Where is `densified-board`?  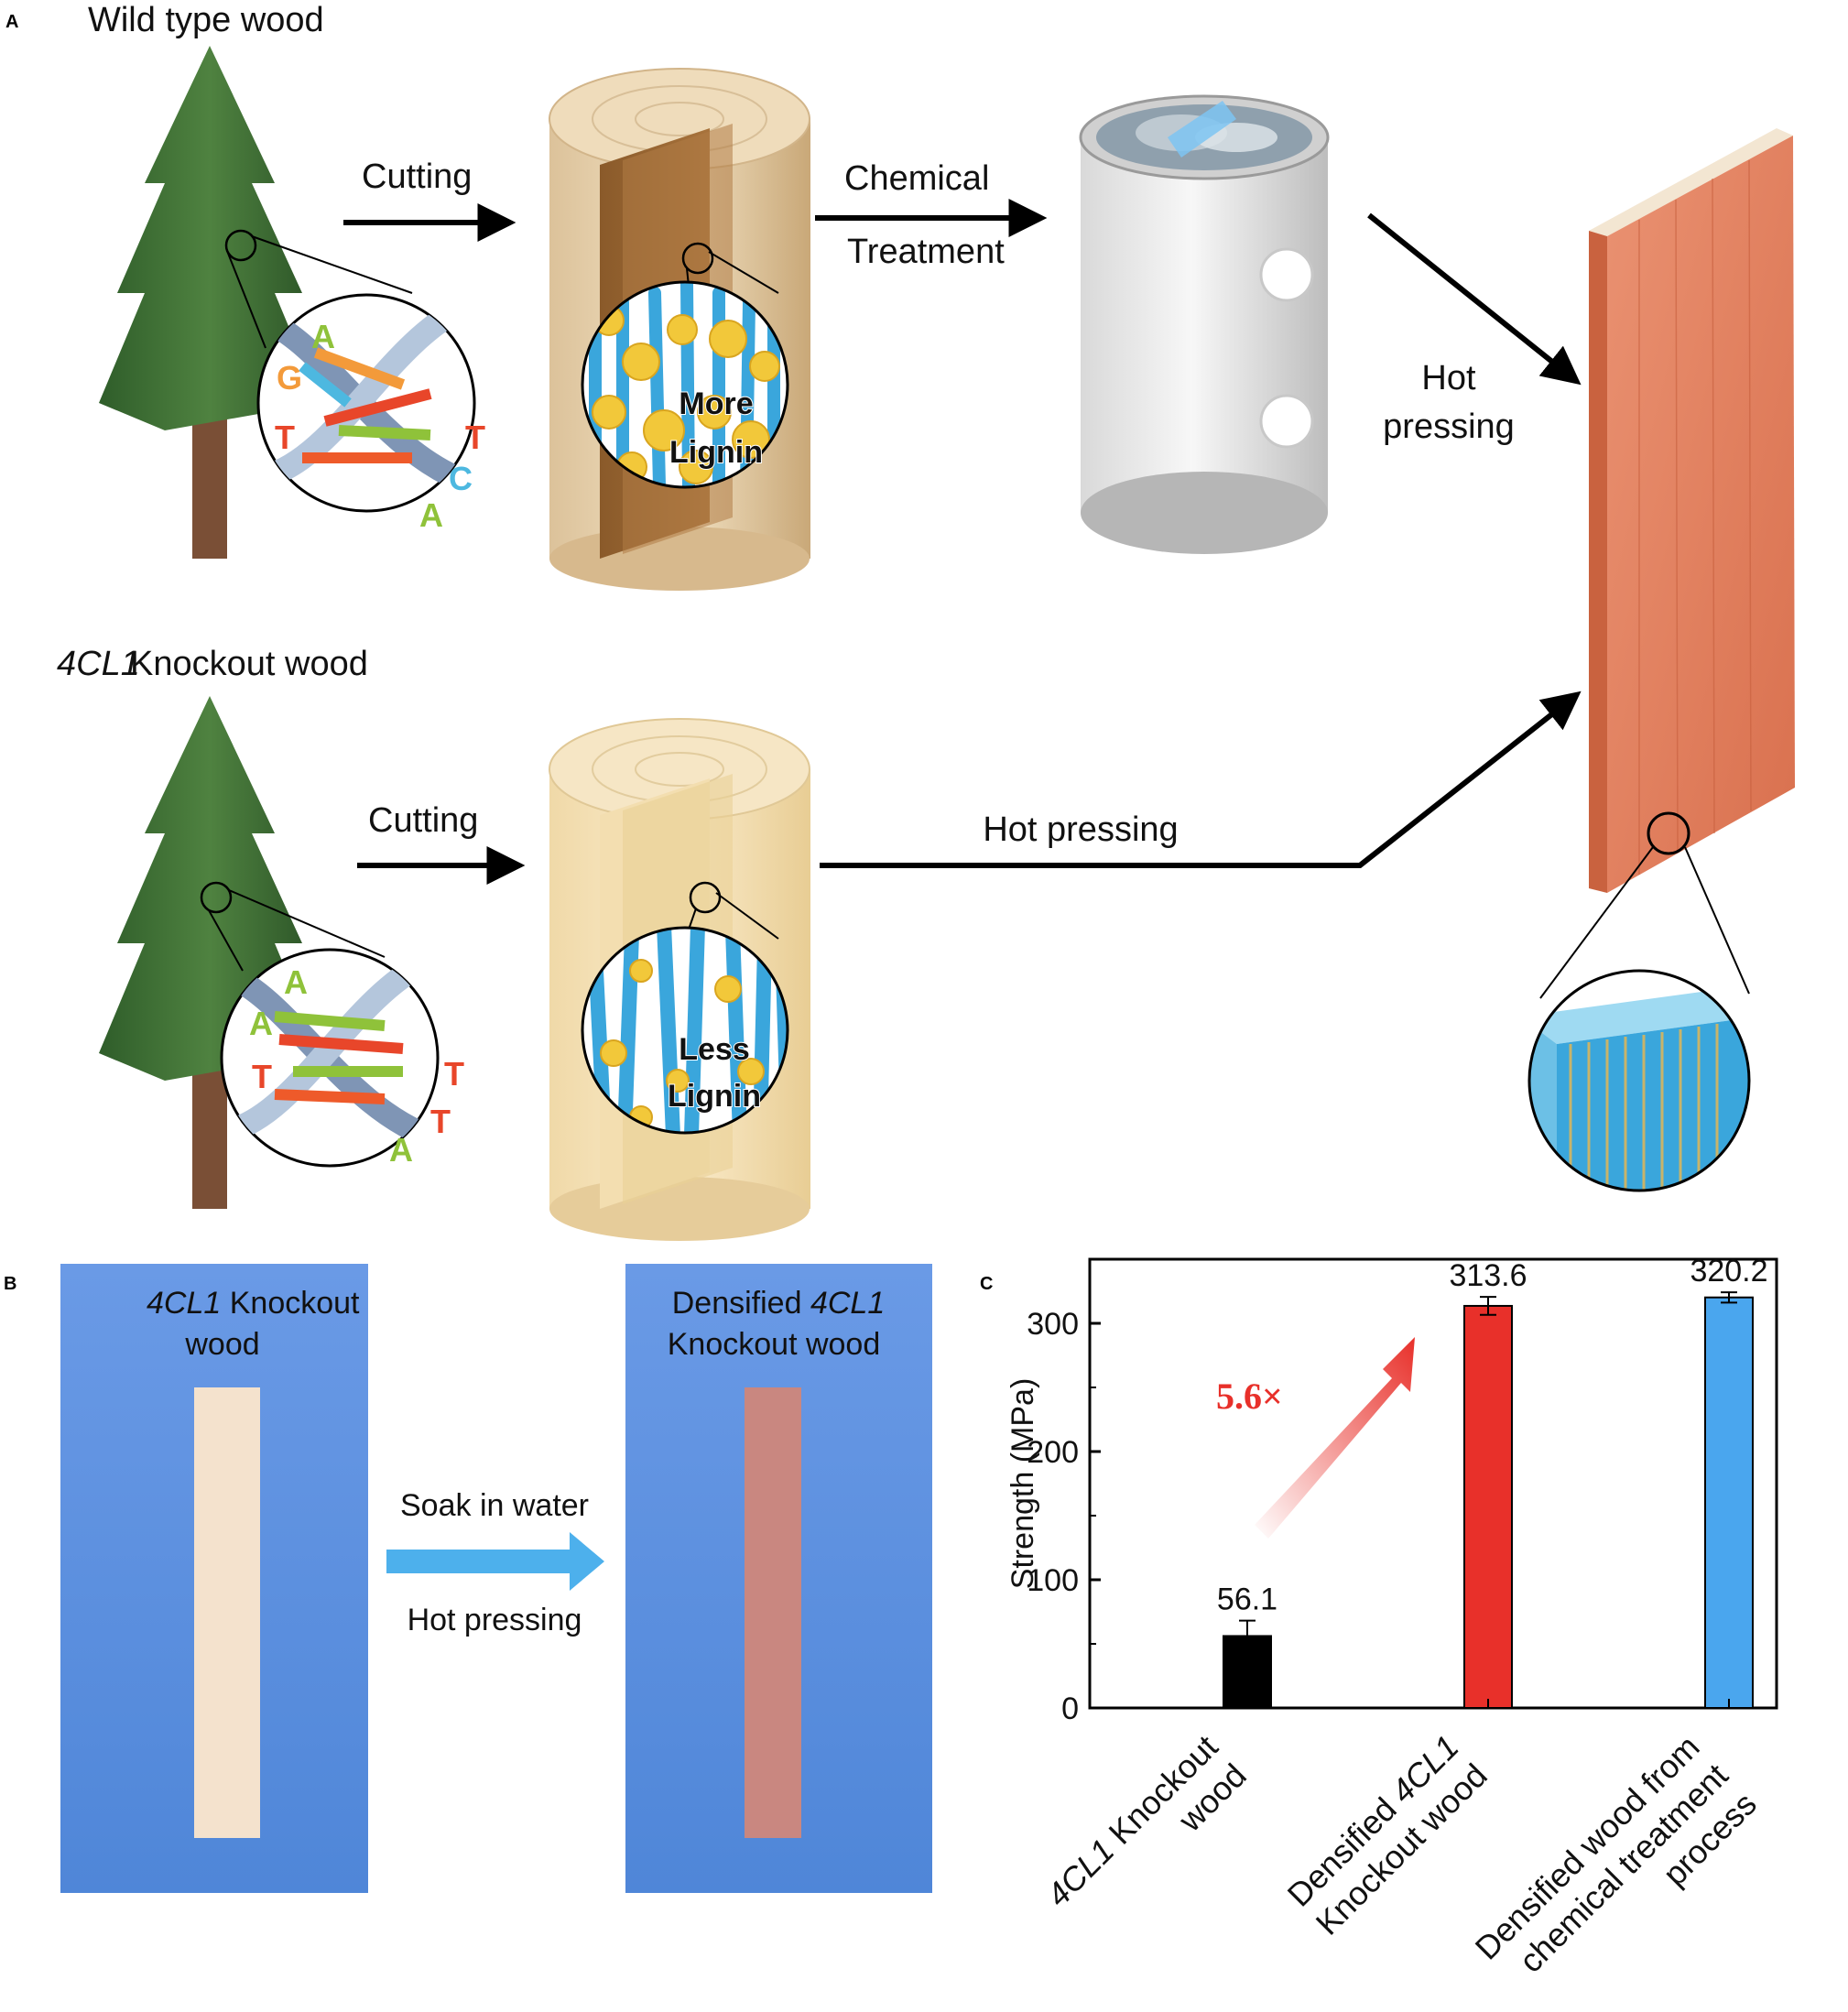
densified-board is located at coordinates (1692, 510).